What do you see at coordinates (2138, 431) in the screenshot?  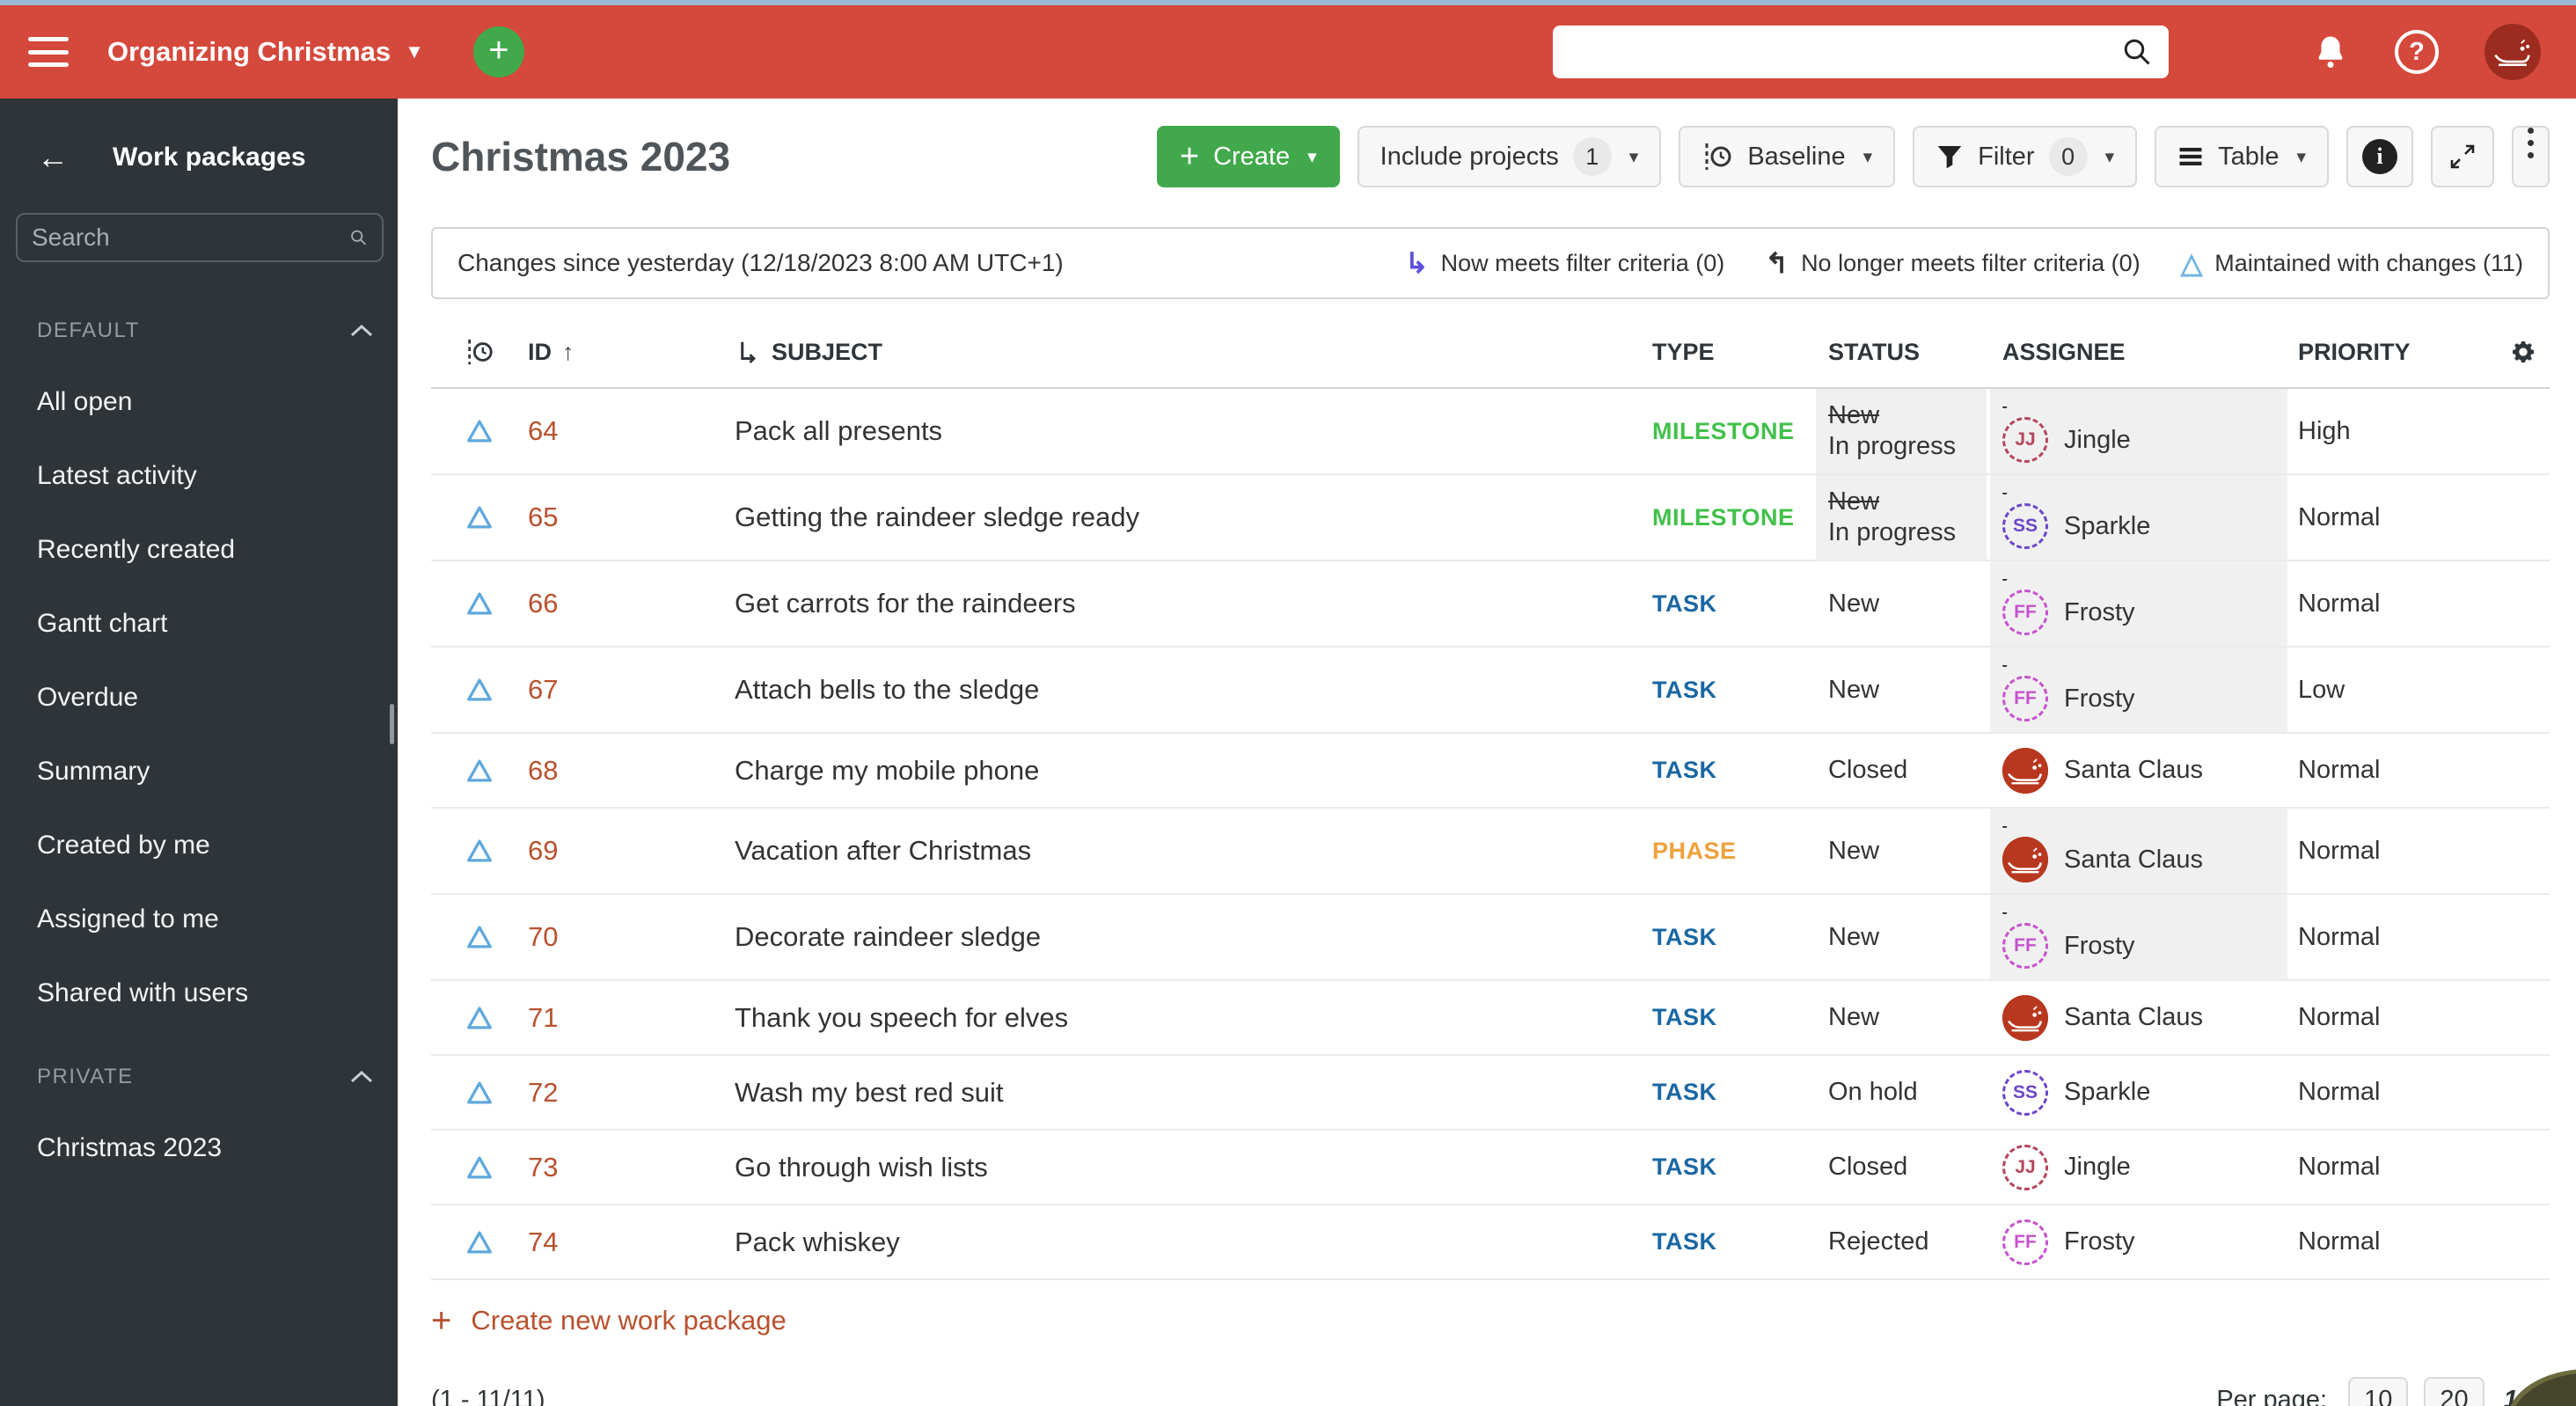 I see `work-package-assignee: - JJ Jingle` at bounding box center [2138, 431].